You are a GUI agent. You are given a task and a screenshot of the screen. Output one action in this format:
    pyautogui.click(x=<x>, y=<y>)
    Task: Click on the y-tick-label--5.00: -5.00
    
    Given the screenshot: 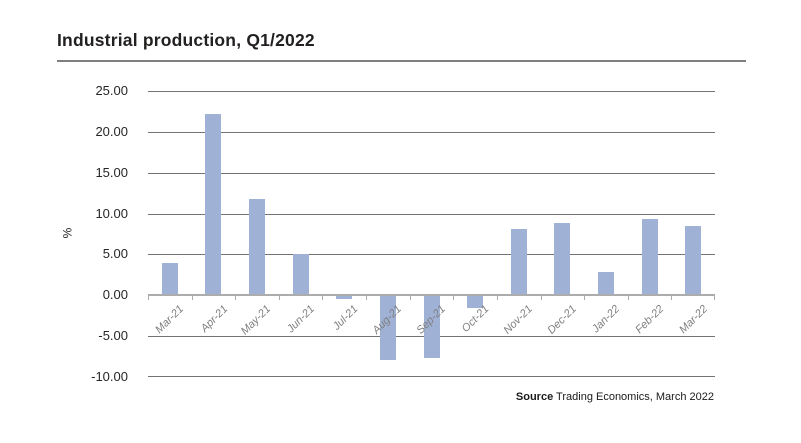 What is the action you would take?
    pyautogui.click(x=113, y=336)
    